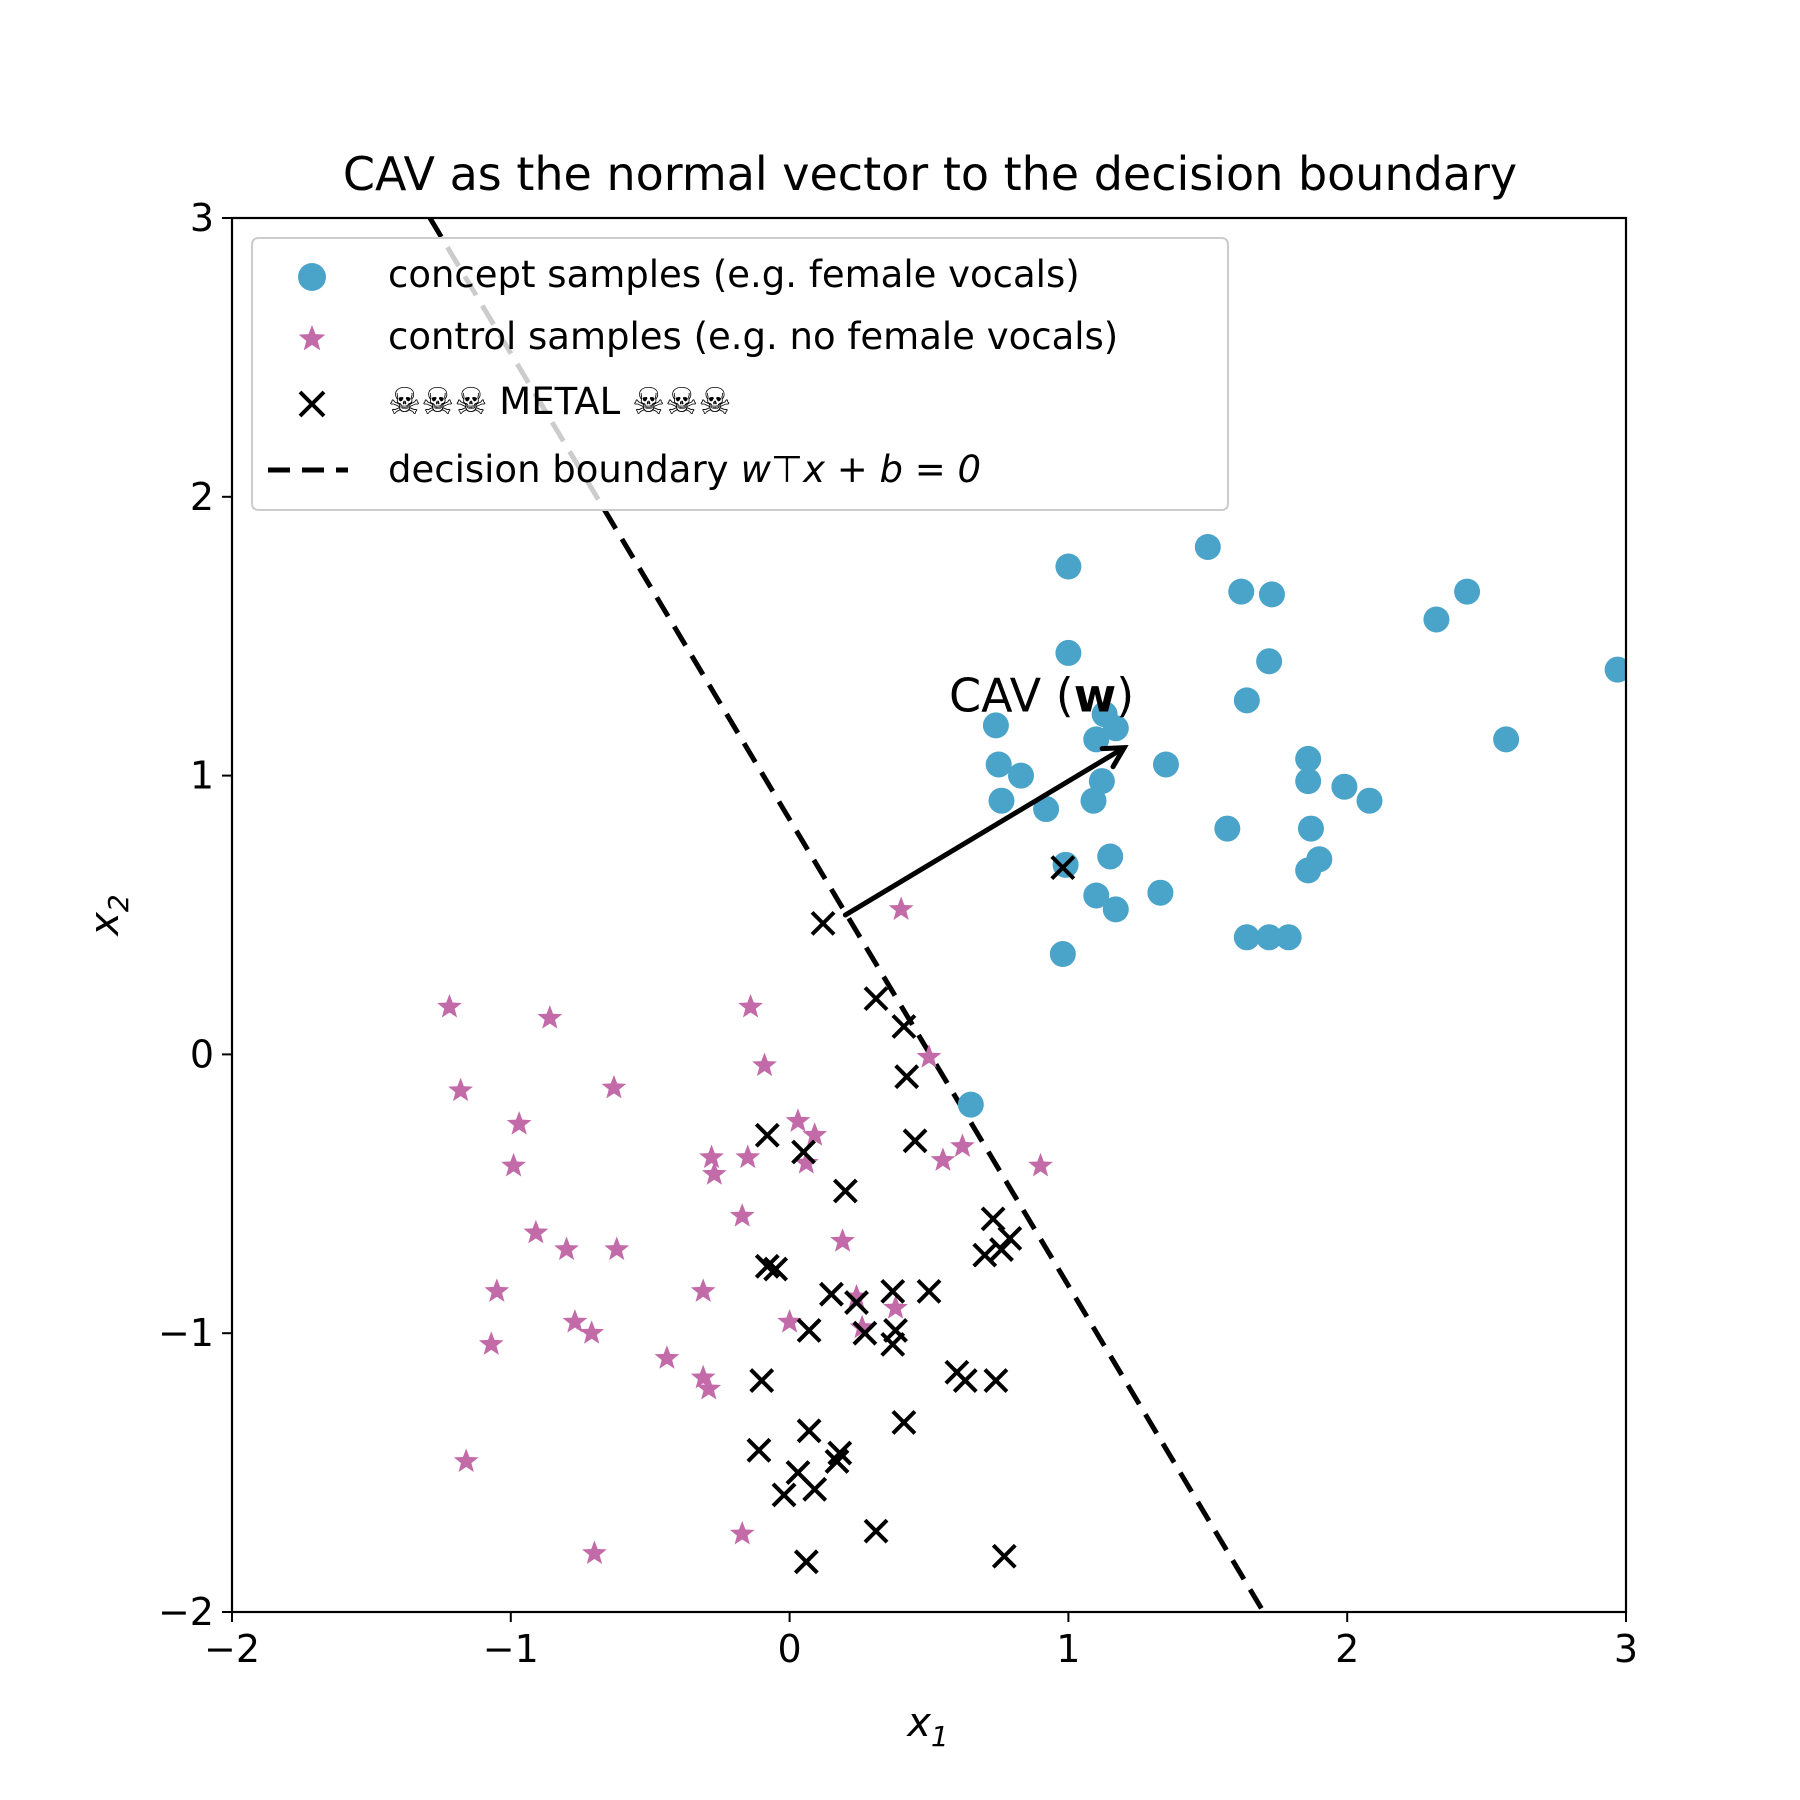 This screenshot has height=1800, width=1800. Describe the element at coordinates (1114, 757) in the screenshot. I see `cav-arrow-head` at that location.